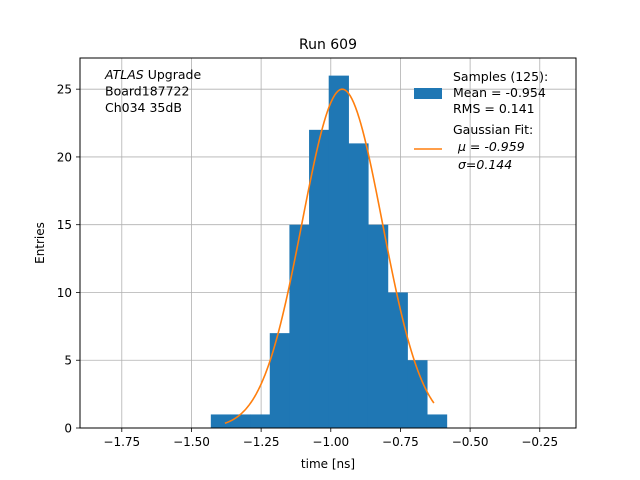 This screenshot has width=640, height=480. Describe the element at coordinates (328, 45) in the screenshot. I see `chart-title: Run 609` at that location.